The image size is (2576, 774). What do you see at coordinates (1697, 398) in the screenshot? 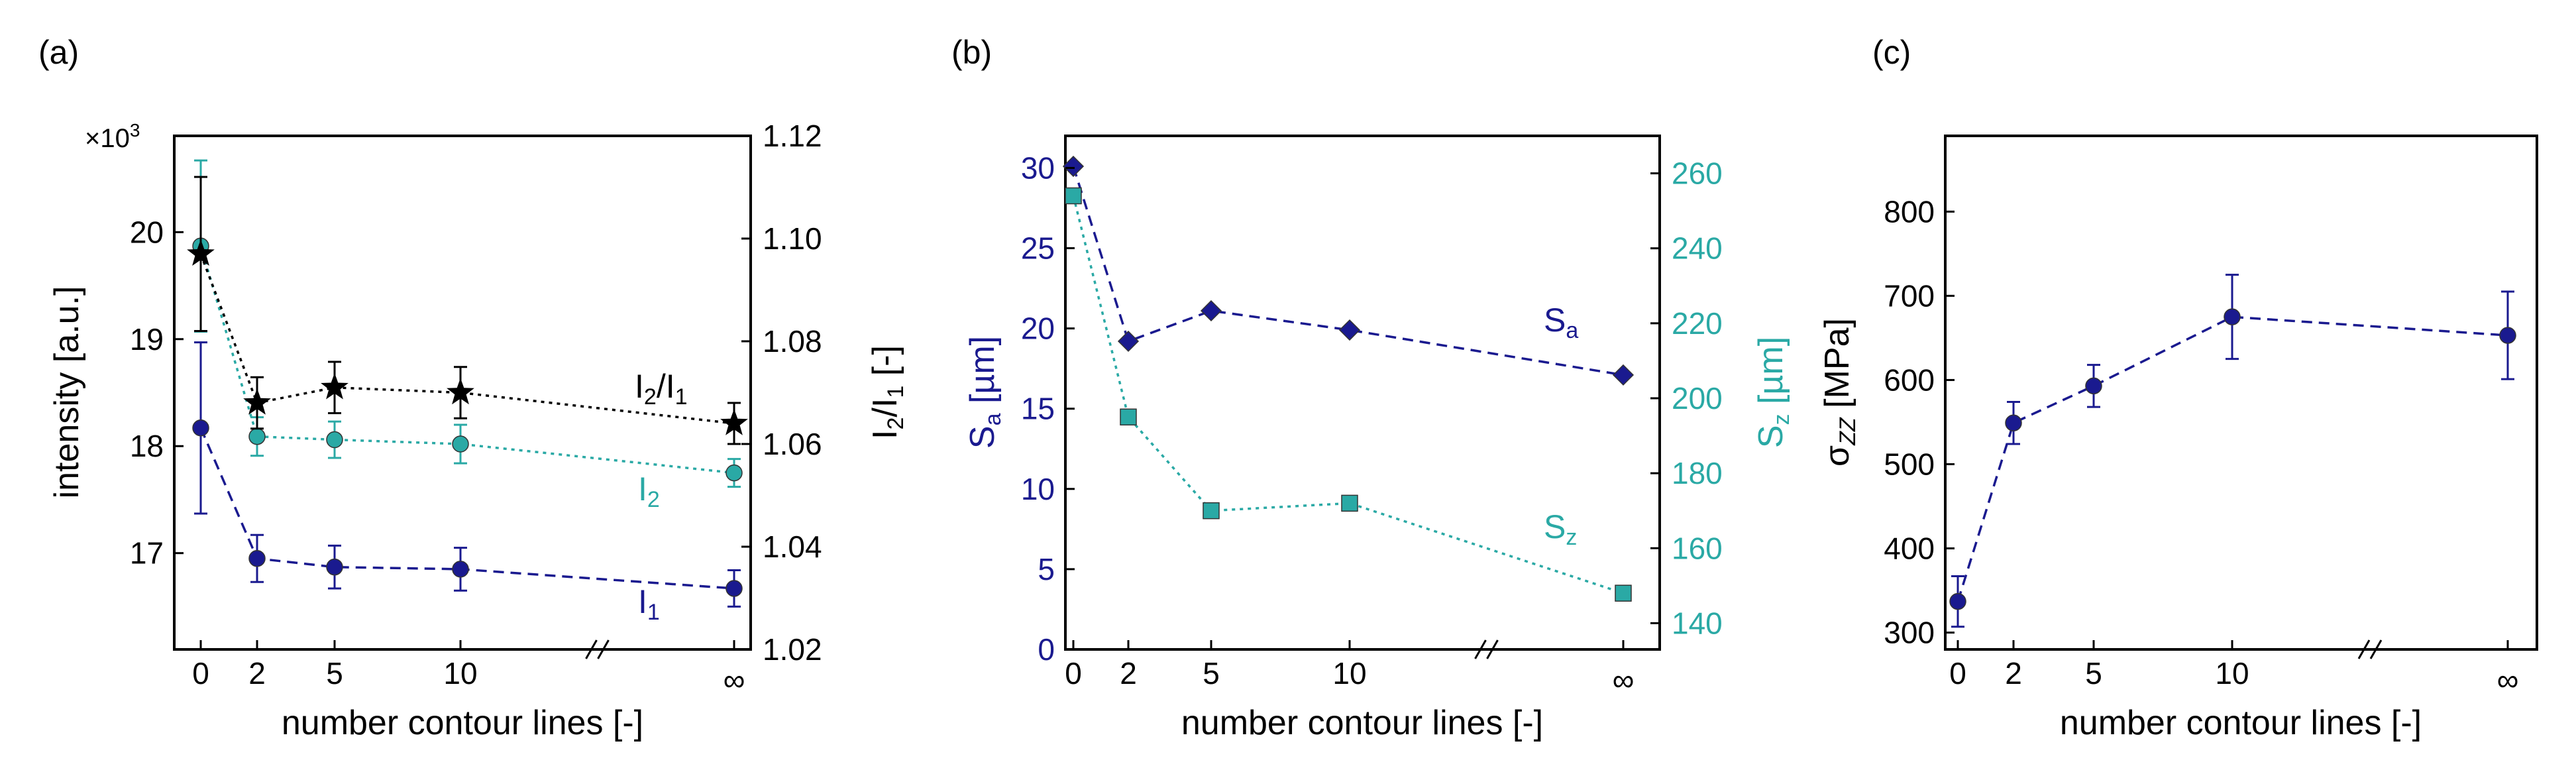
I see `y2-tick-label: 200` at bounding box center [1697, 398].